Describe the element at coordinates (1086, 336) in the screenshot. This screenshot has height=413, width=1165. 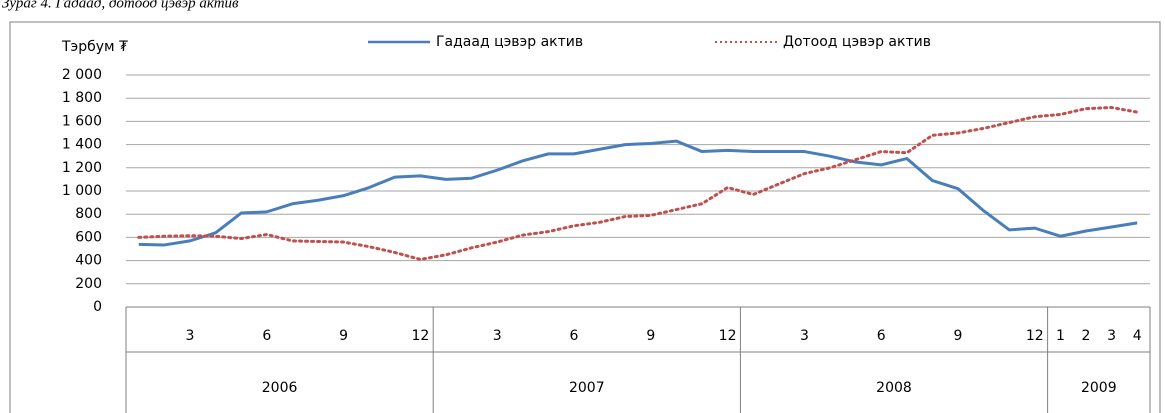
I see `x-tick-label: 2` at that location.